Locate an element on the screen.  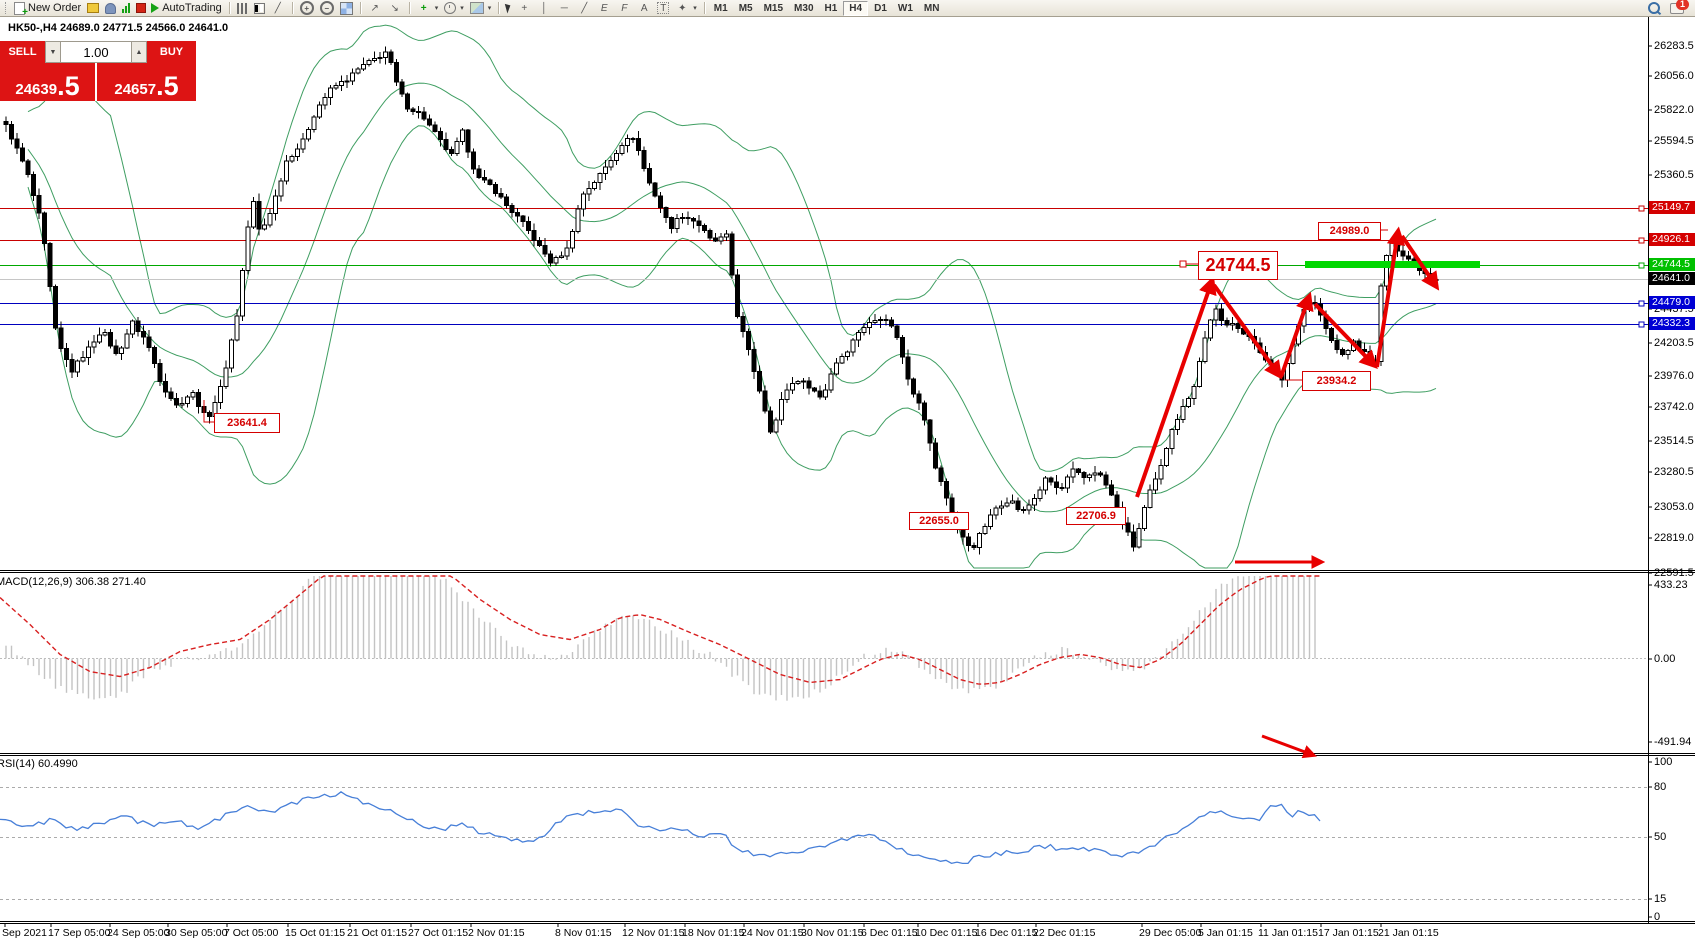
autotrading-label: AutoTrading is located at coordinates (192, 8).